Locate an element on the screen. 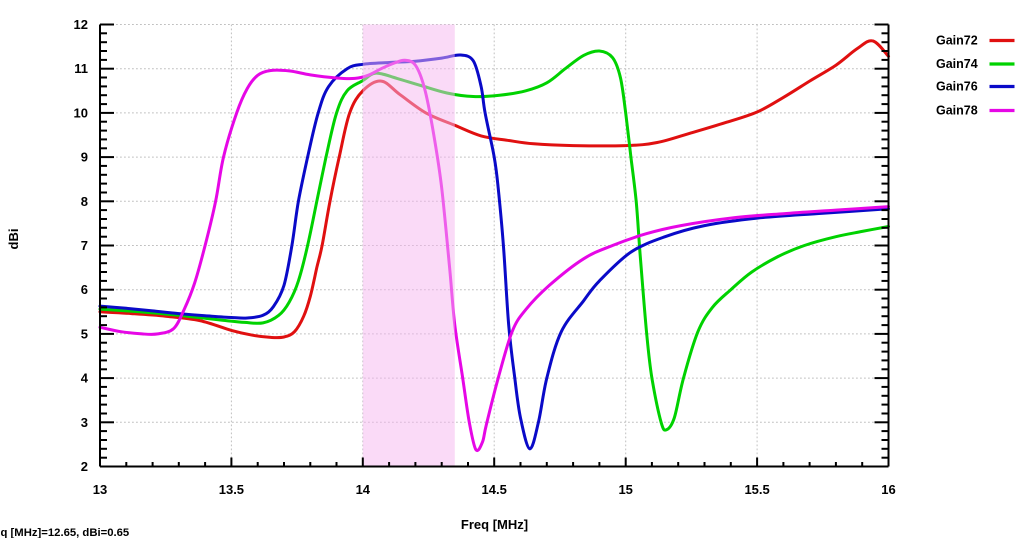  svg-text: 15 is located at coordinates (625, 489).